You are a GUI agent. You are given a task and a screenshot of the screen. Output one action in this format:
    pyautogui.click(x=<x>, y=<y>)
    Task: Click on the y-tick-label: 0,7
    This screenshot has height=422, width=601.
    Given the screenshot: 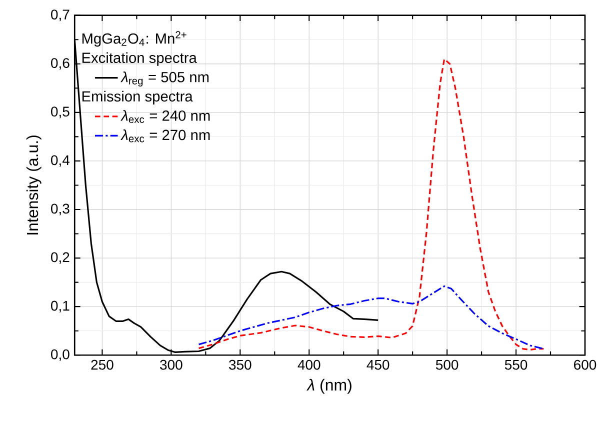 What is the action you would take?
    pyautogui.click(x=60, y=16)
    